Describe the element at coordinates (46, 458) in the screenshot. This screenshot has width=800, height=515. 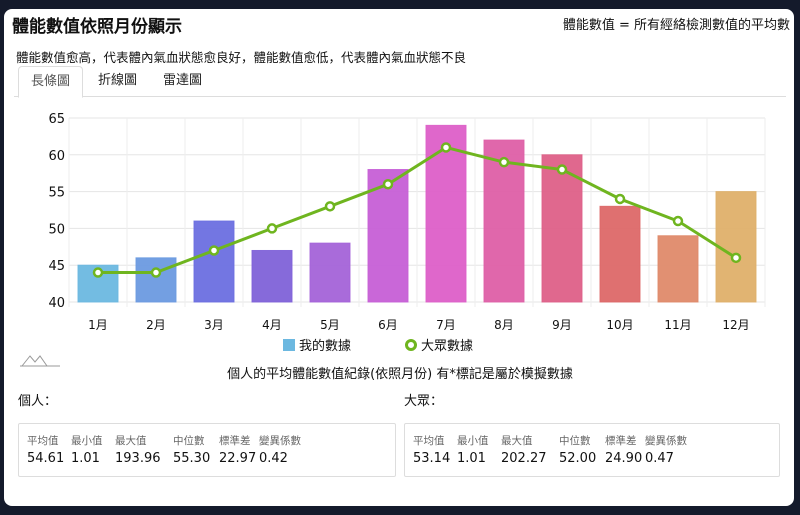
I see `stat-value: 54.61` at that location.